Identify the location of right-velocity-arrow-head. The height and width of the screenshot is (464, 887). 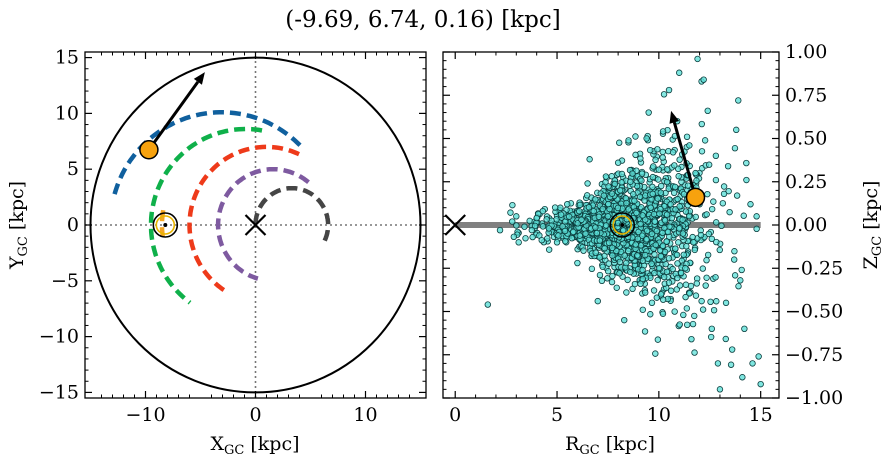
(674, 117).